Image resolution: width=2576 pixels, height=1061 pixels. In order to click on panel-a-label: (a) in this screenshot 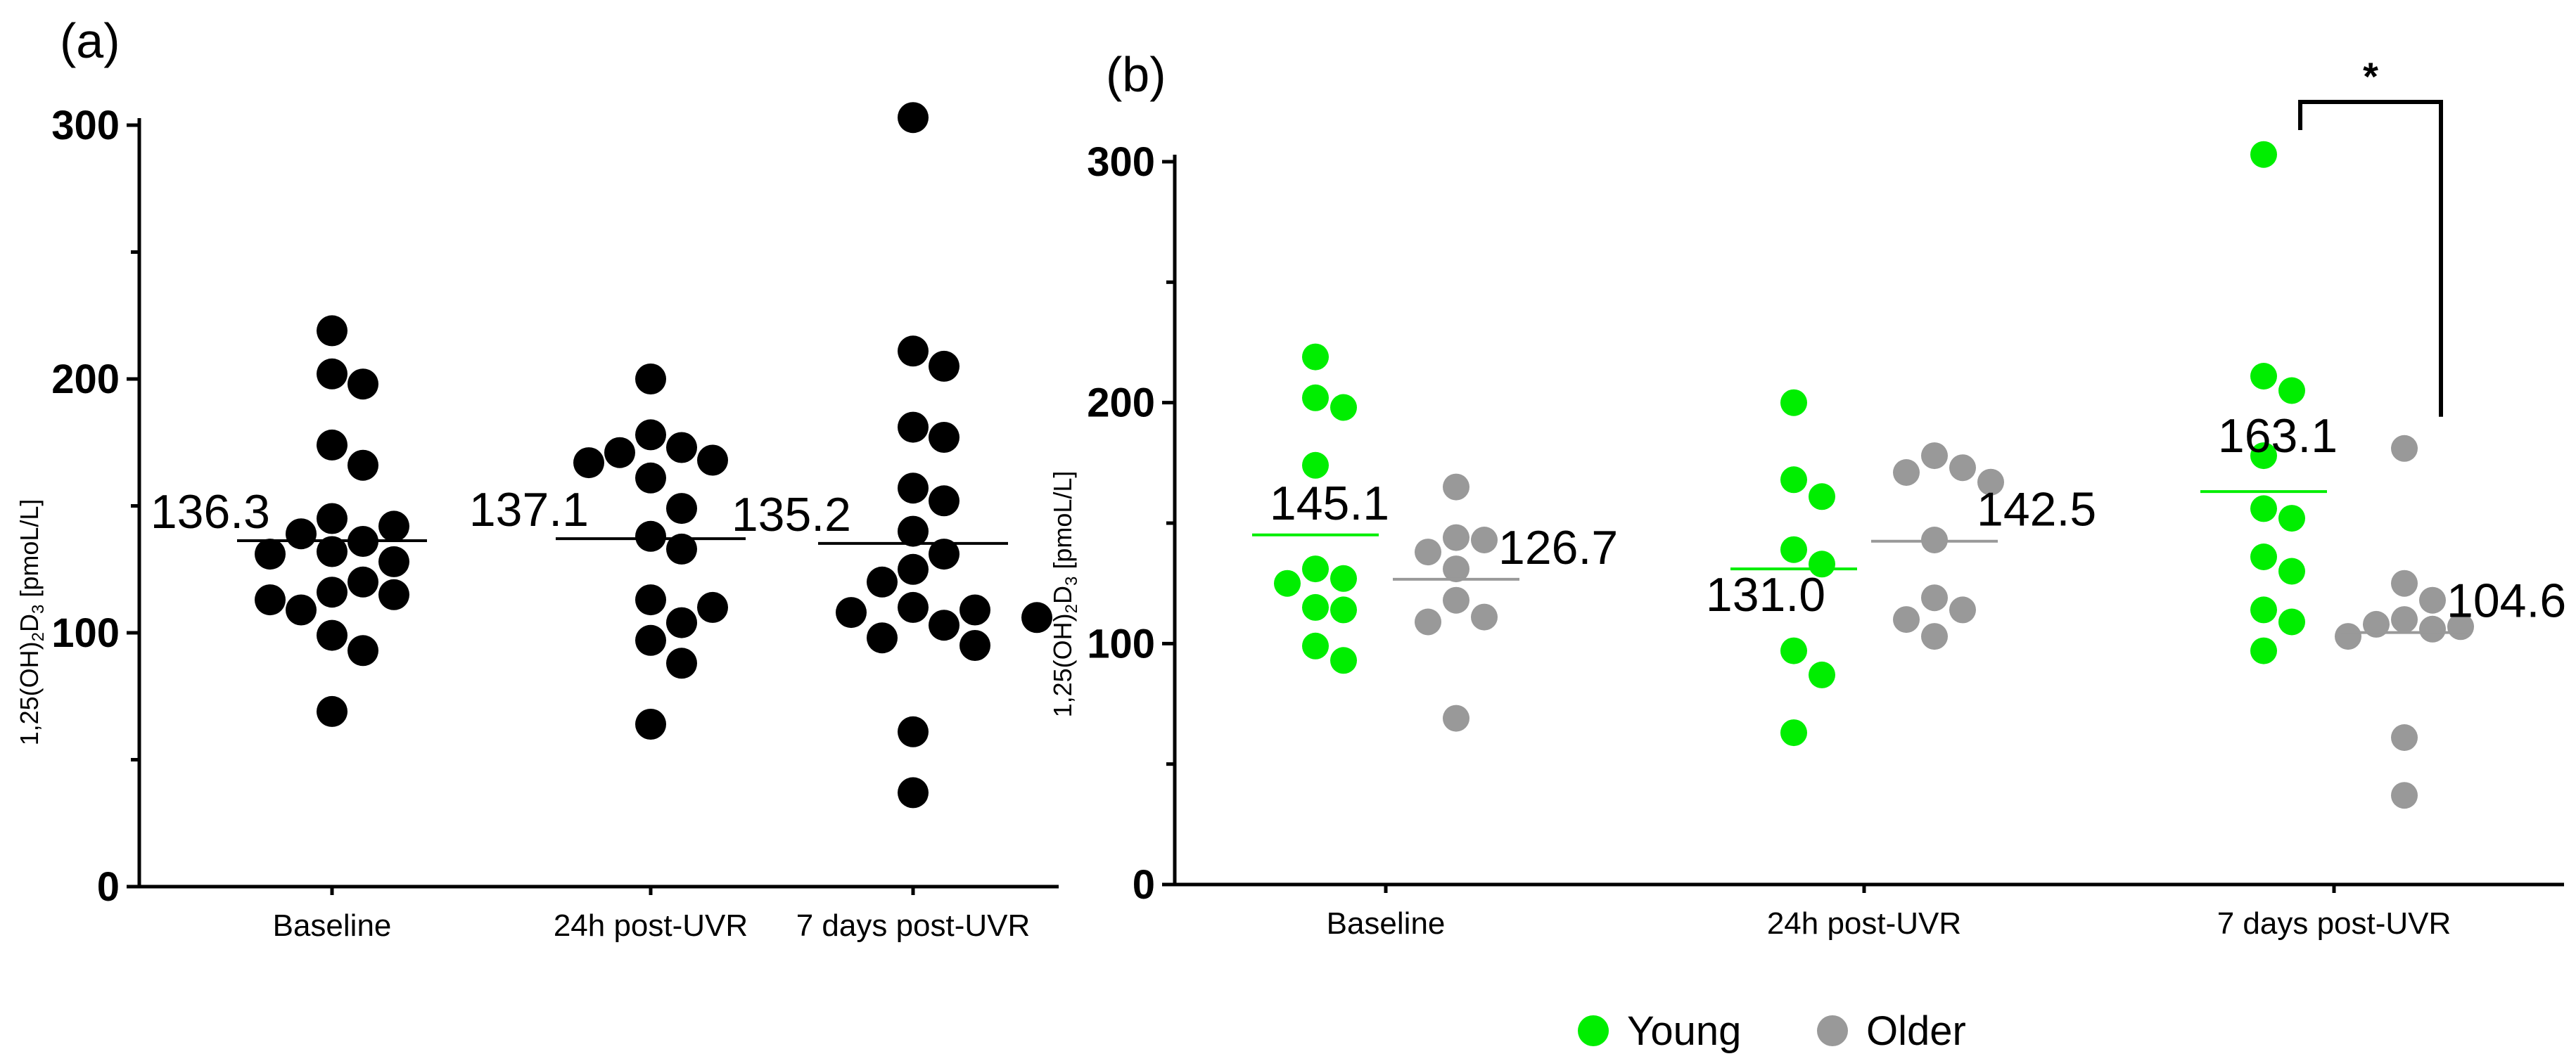, I will do `click(90, 40)`.